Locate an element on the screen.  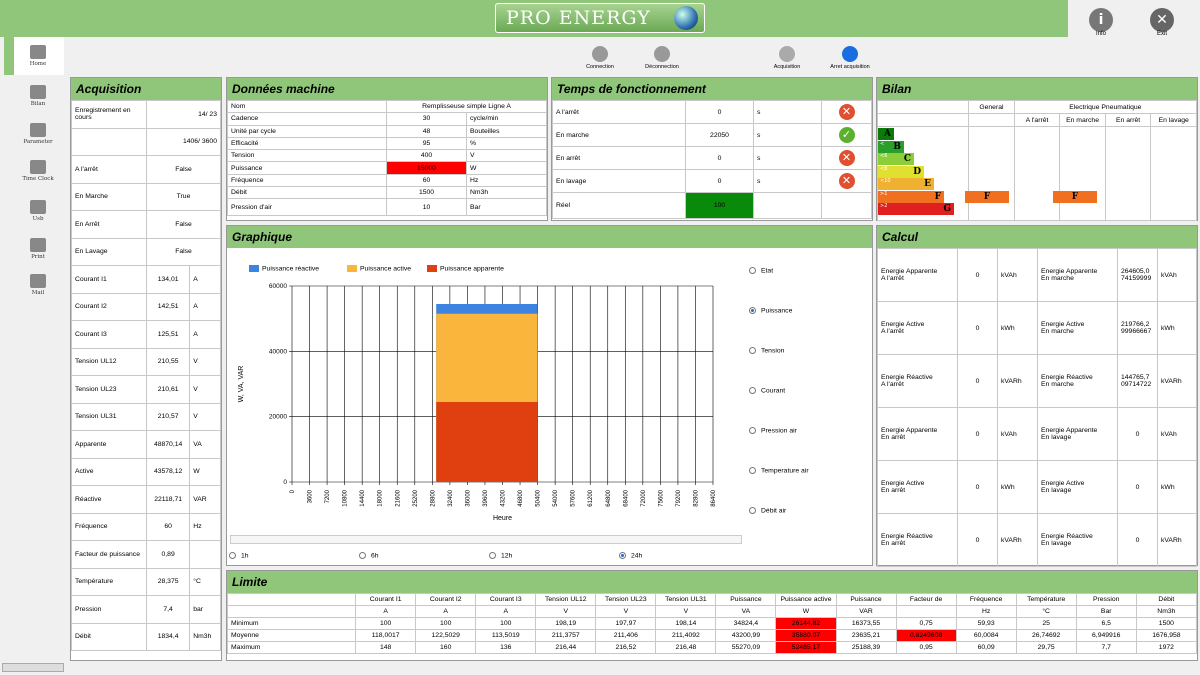
radio-pression-air: Pression air is located at coordinates (773, 430).